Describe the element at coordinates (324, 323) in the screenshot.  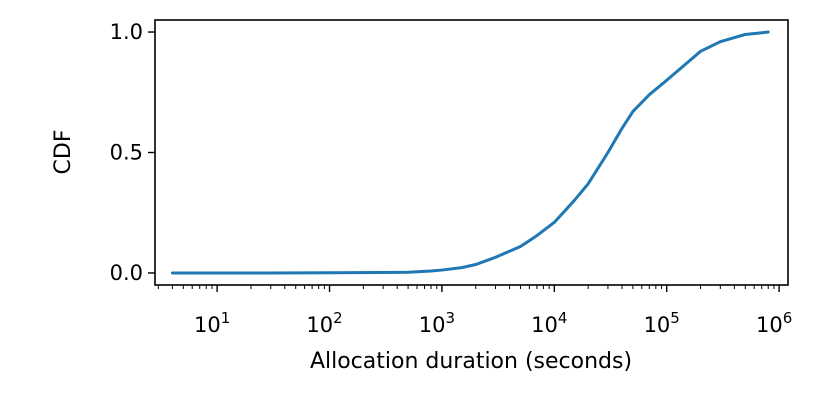
I see `x-tick-label: 10²` at that location.